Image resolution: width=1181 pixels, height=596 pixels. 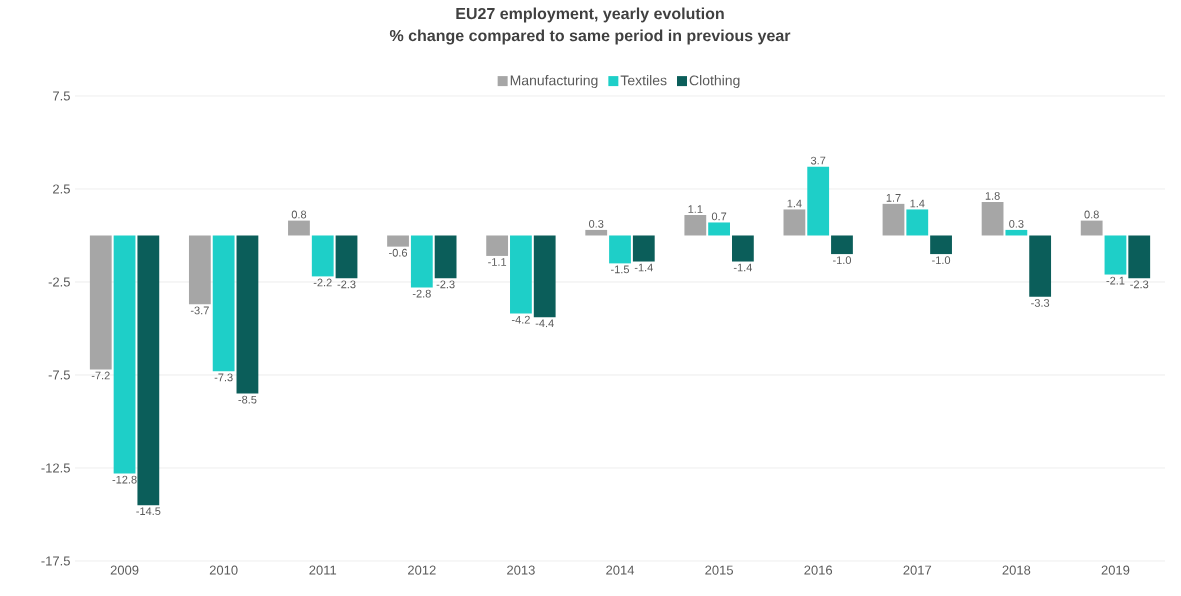 I want to click on chart-title: EU27 employment, yearly evolution, so click(x=590, y=15).